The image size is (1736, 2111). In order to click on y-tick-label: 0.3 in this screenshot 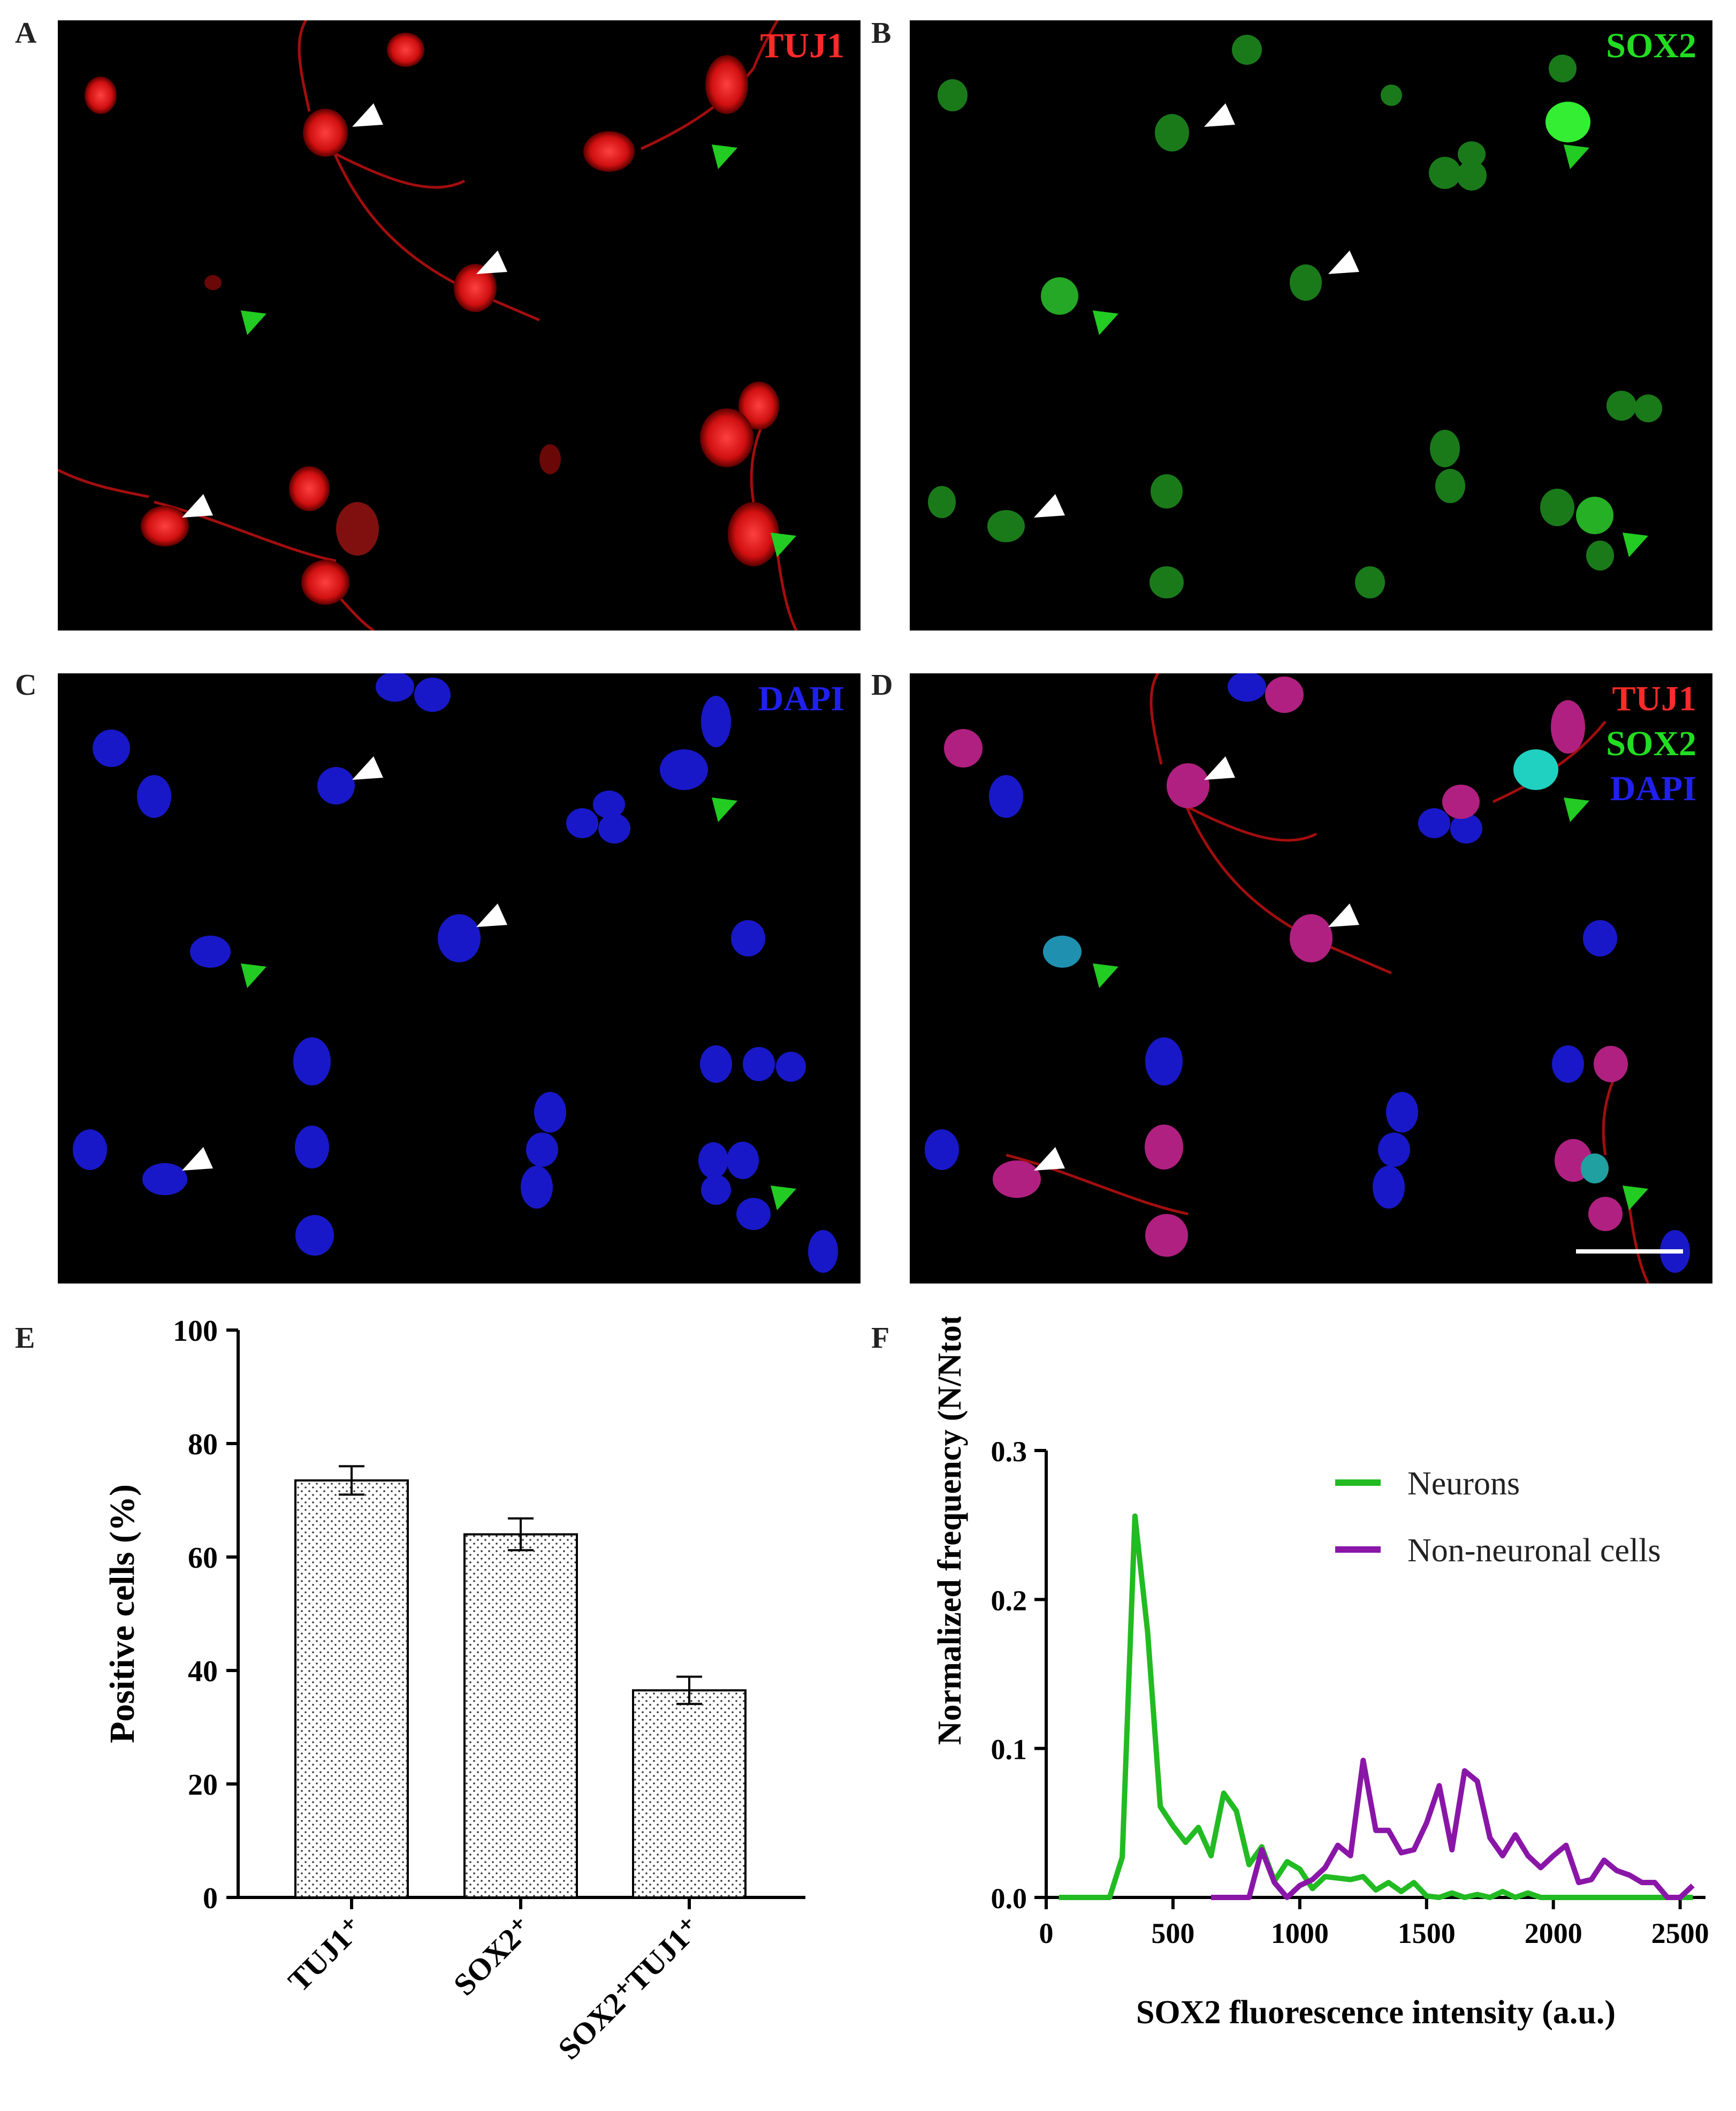, I will do `click(1009, 1452)`.